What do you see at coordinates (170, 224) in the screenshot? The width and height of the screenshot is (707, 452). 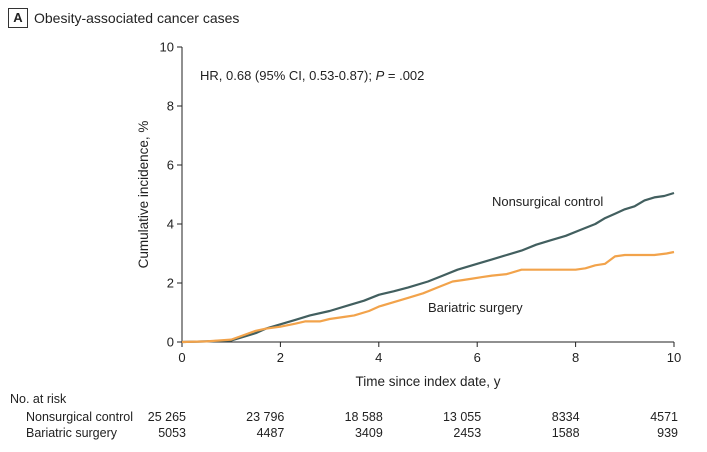 I see `y-tick-label: 4` at bounding box center [170, 224].